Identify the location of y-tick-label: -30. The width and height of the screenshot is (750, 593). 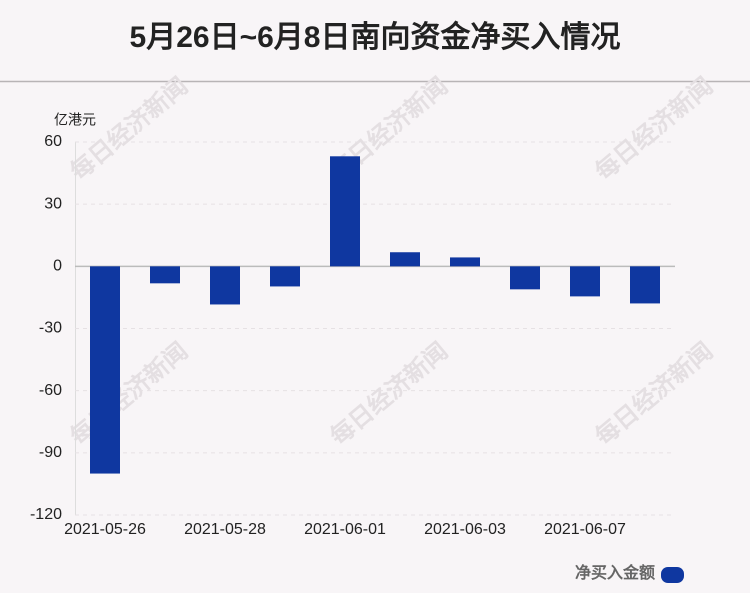
(50, 328).